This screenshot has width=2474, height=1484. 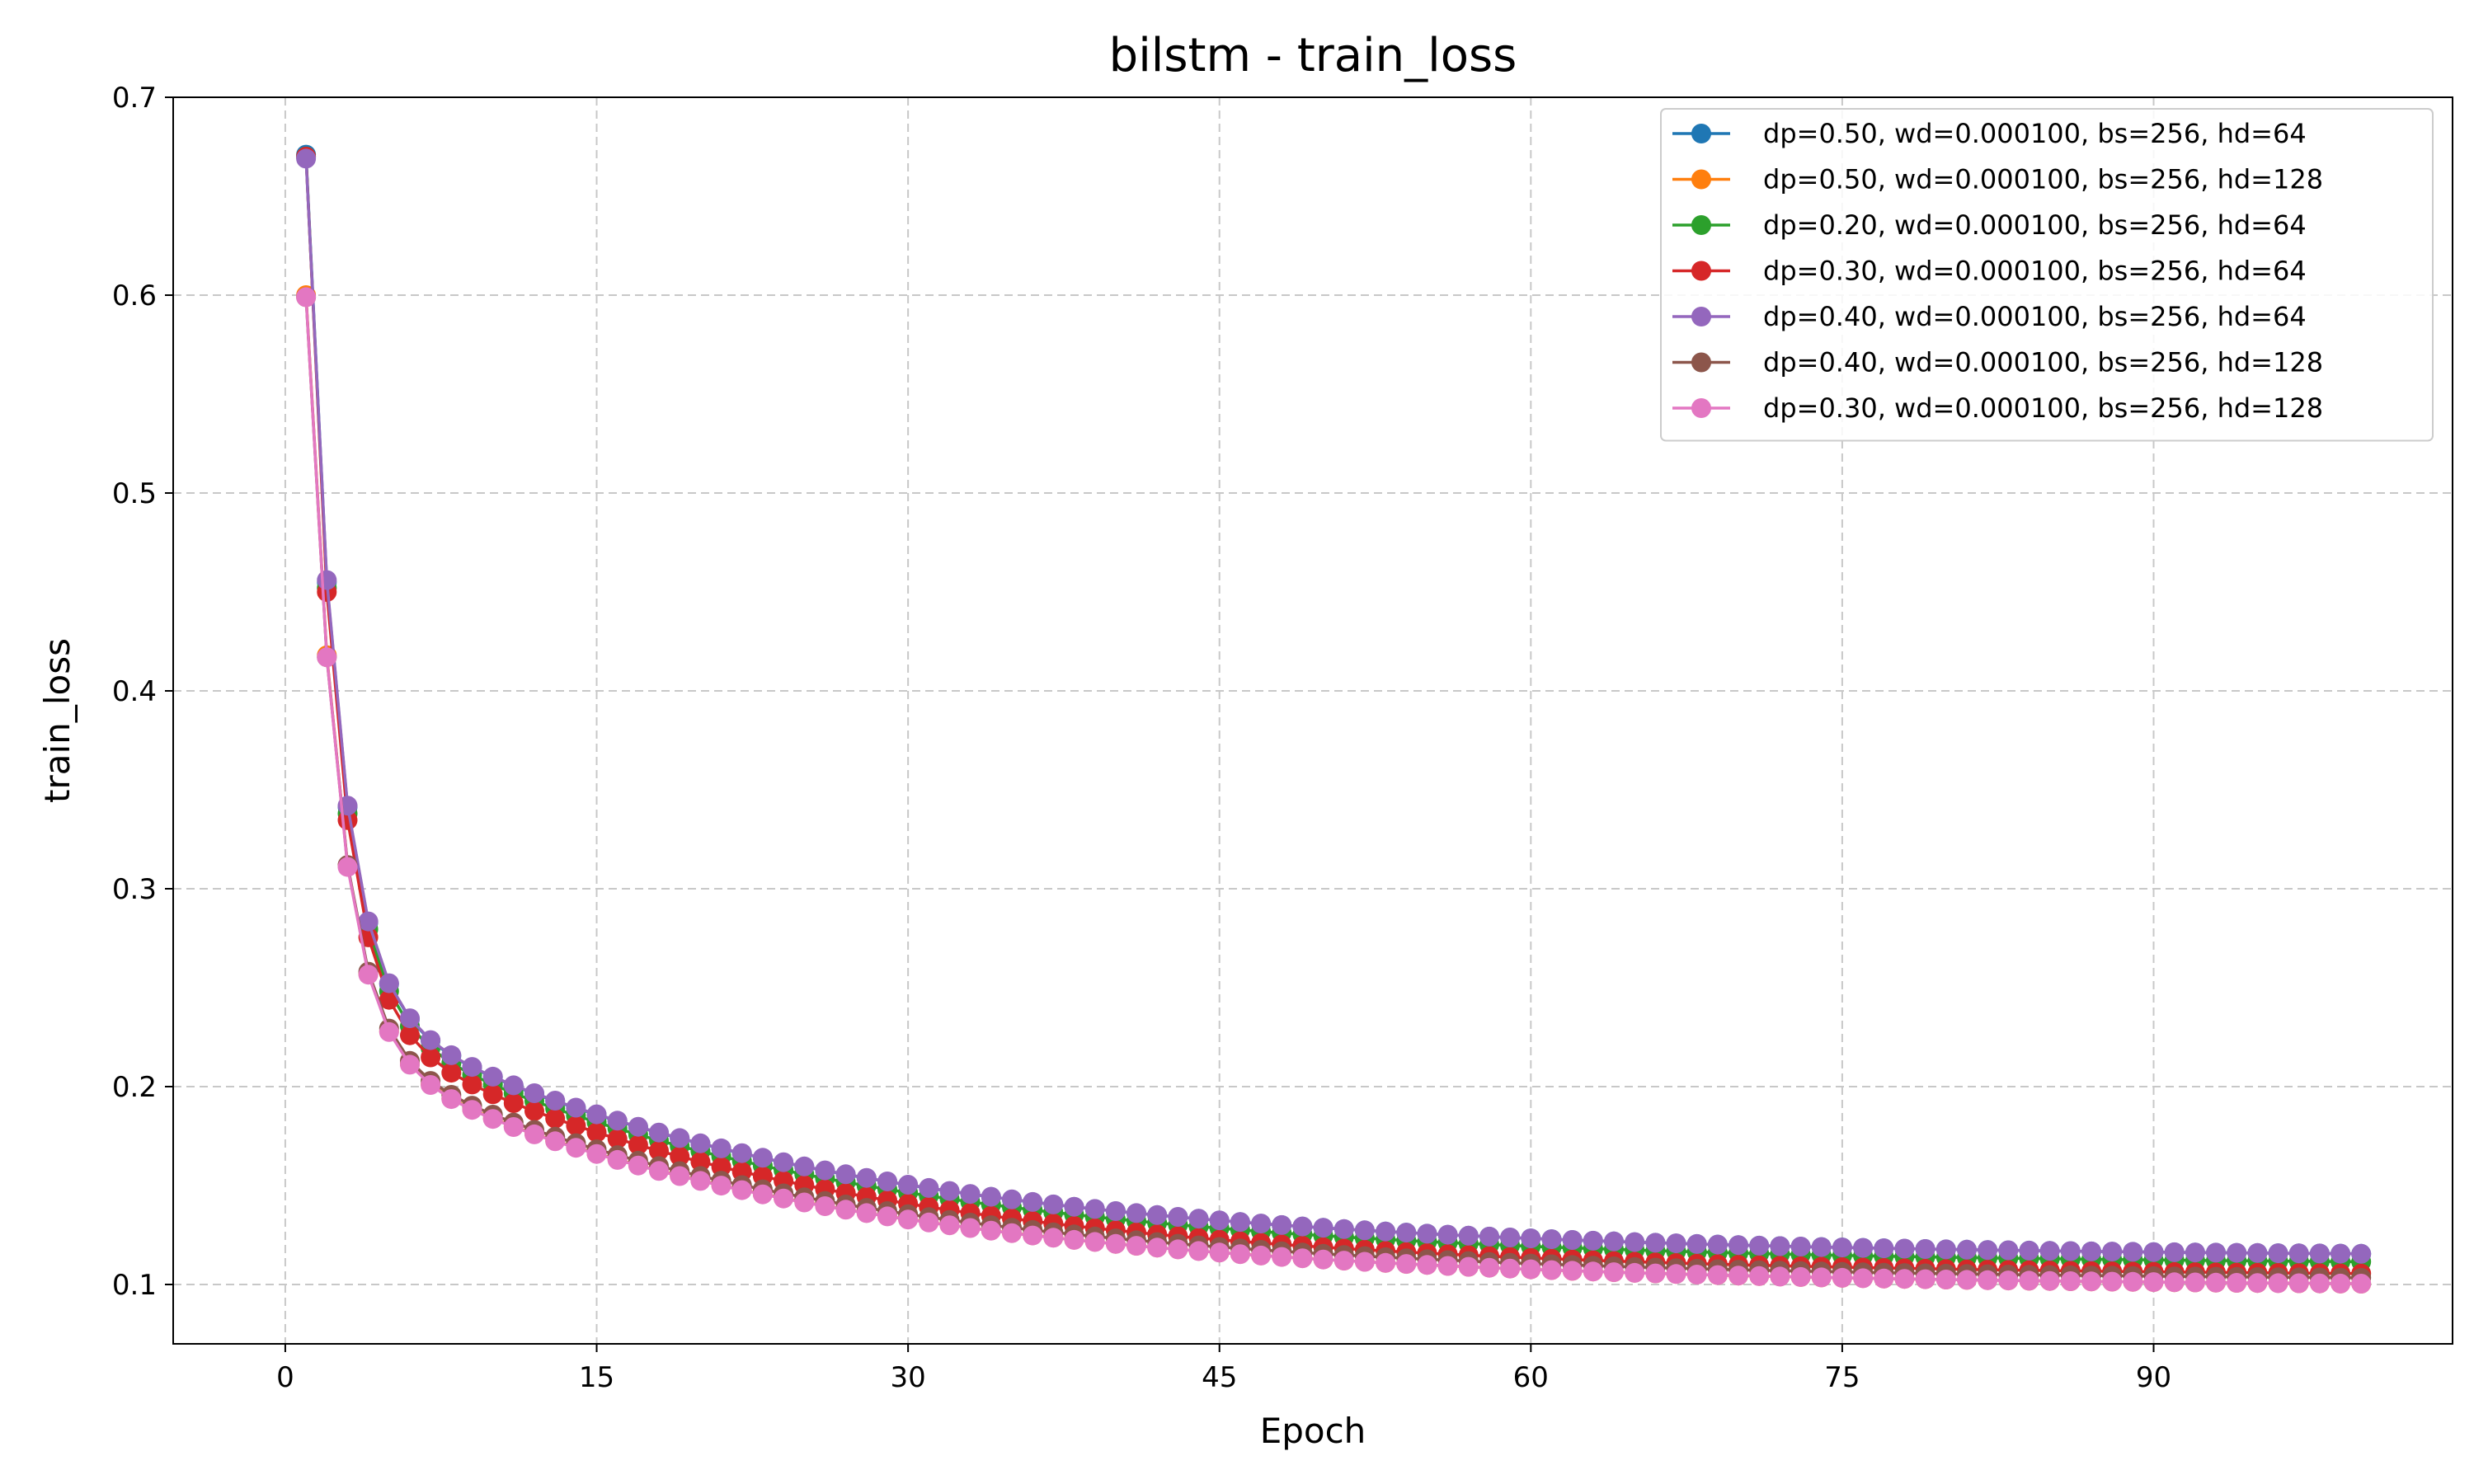 I want to click on x-tick-label: 90, so click(x=2153, y=1377).